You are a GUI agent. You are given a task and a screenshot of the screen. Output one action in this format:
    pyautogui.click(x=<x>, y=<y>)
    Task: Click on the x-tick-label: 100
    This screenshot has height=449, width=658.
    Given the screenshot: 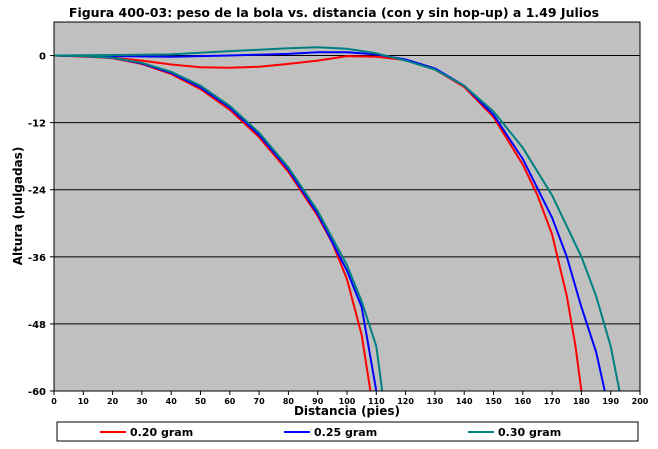 What is the action you would take?
    pyautogui.click(x=347, y=401)
    